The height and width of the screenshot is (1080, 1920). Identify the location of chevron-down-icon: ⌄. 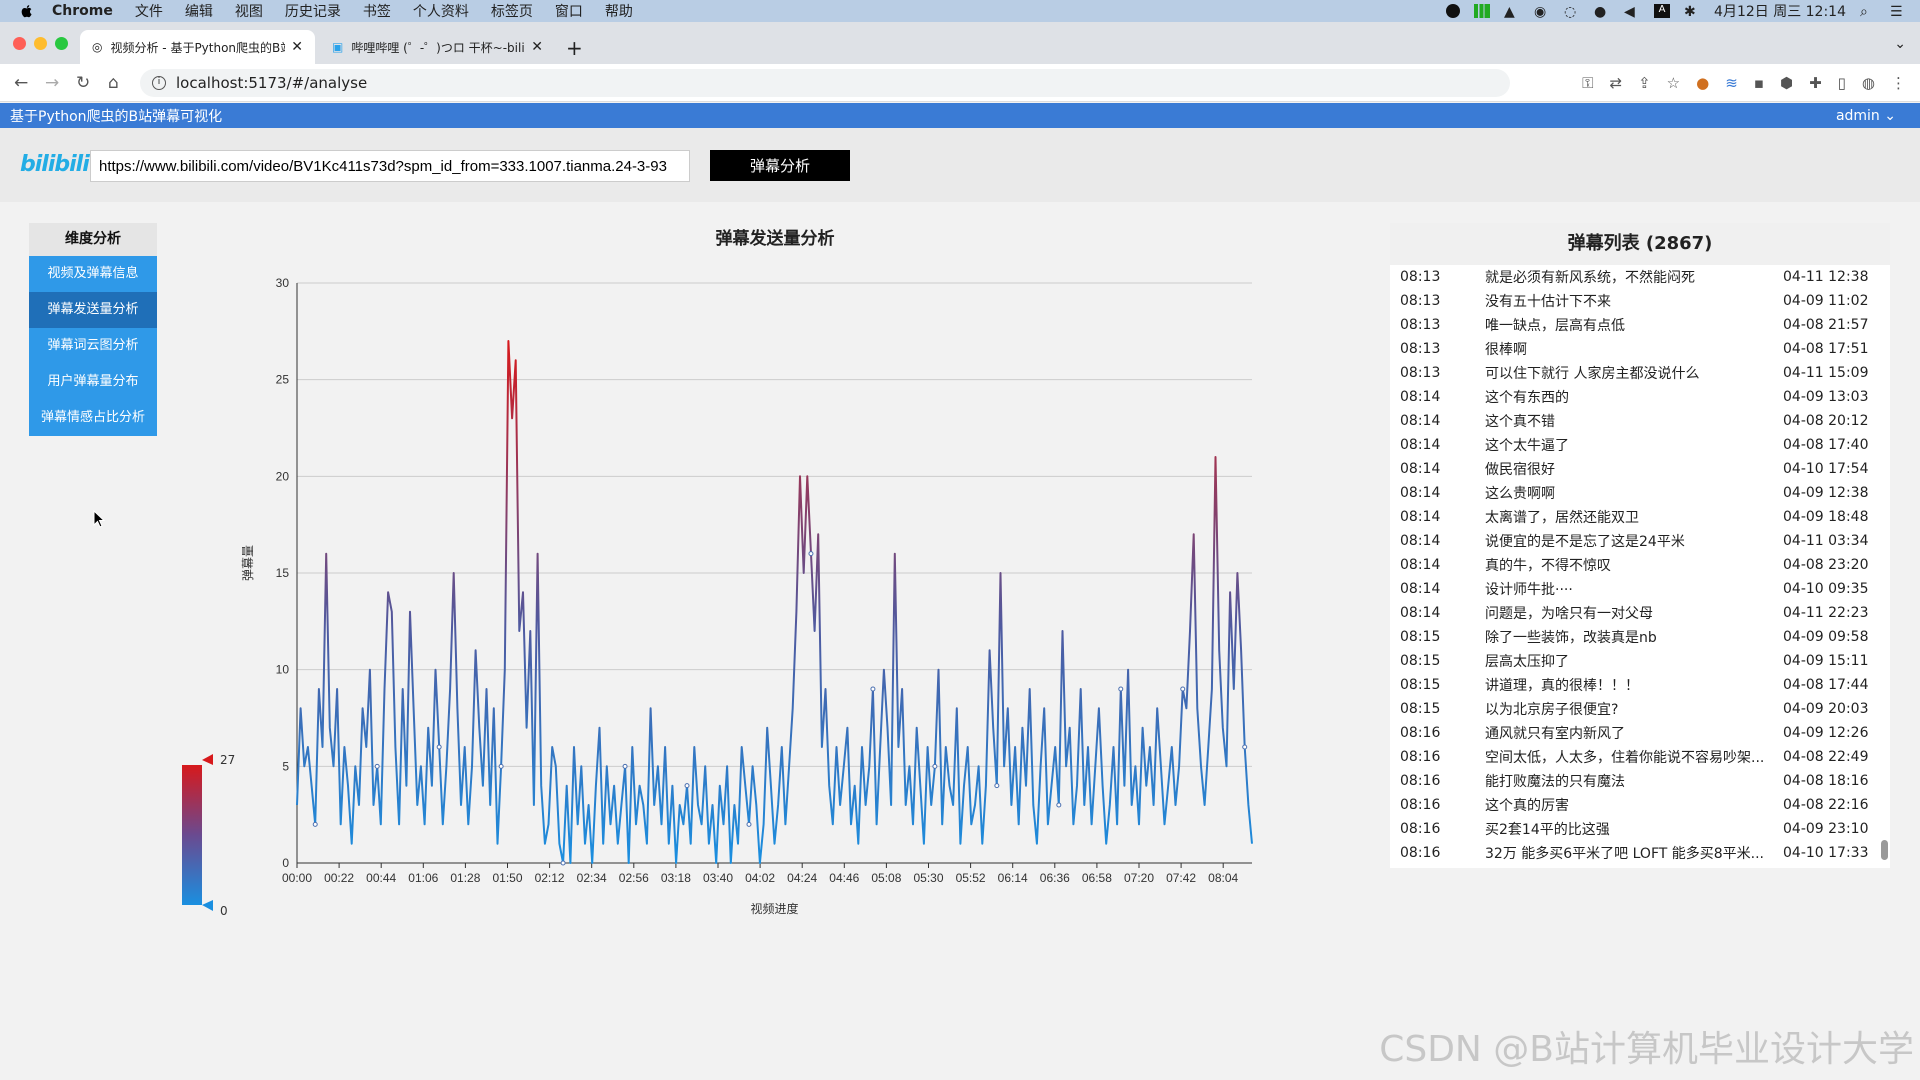
(1900, 44).